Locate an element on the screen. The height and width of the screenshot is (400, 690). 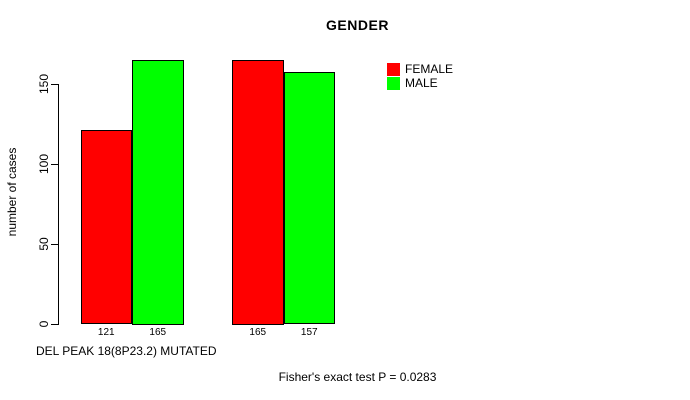
bar-female-group2 is located at coordinates (258, 192).